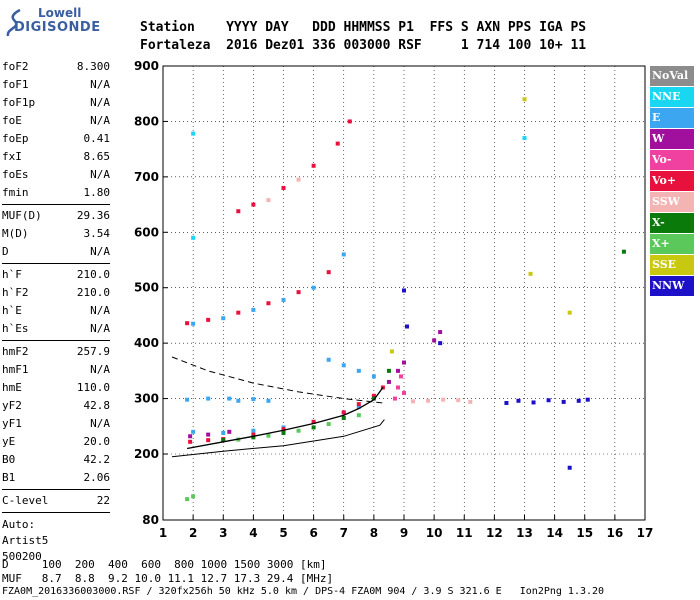  Describe the element at coordinates (56, 275) in the screenshot. I see `param-row: h`F 210.0` at that location.